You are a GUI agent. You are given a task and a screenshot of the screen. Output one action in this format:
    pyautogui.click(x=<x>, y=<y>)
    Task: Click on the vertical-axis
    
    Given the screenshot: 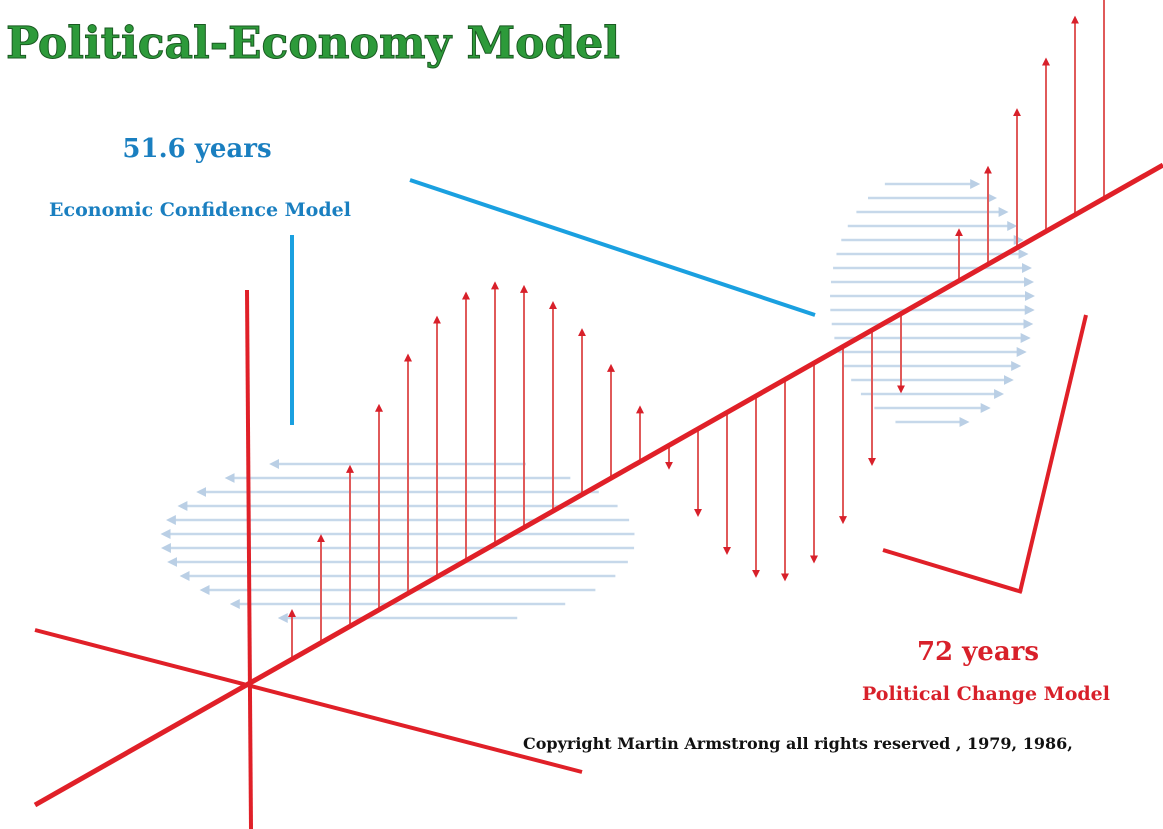 What is the action you would take?
    pyautogui.click(x=249, y=559)
    